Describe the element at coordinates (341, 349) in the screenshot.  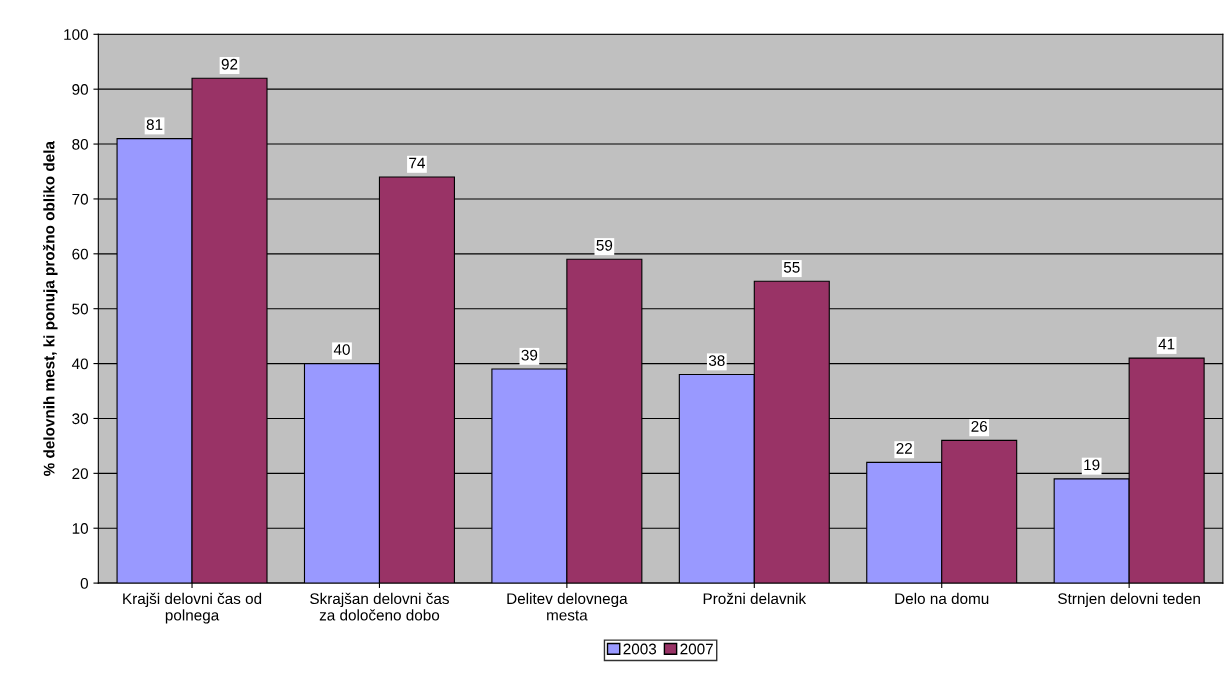
I see `data-label: 40` at that location.